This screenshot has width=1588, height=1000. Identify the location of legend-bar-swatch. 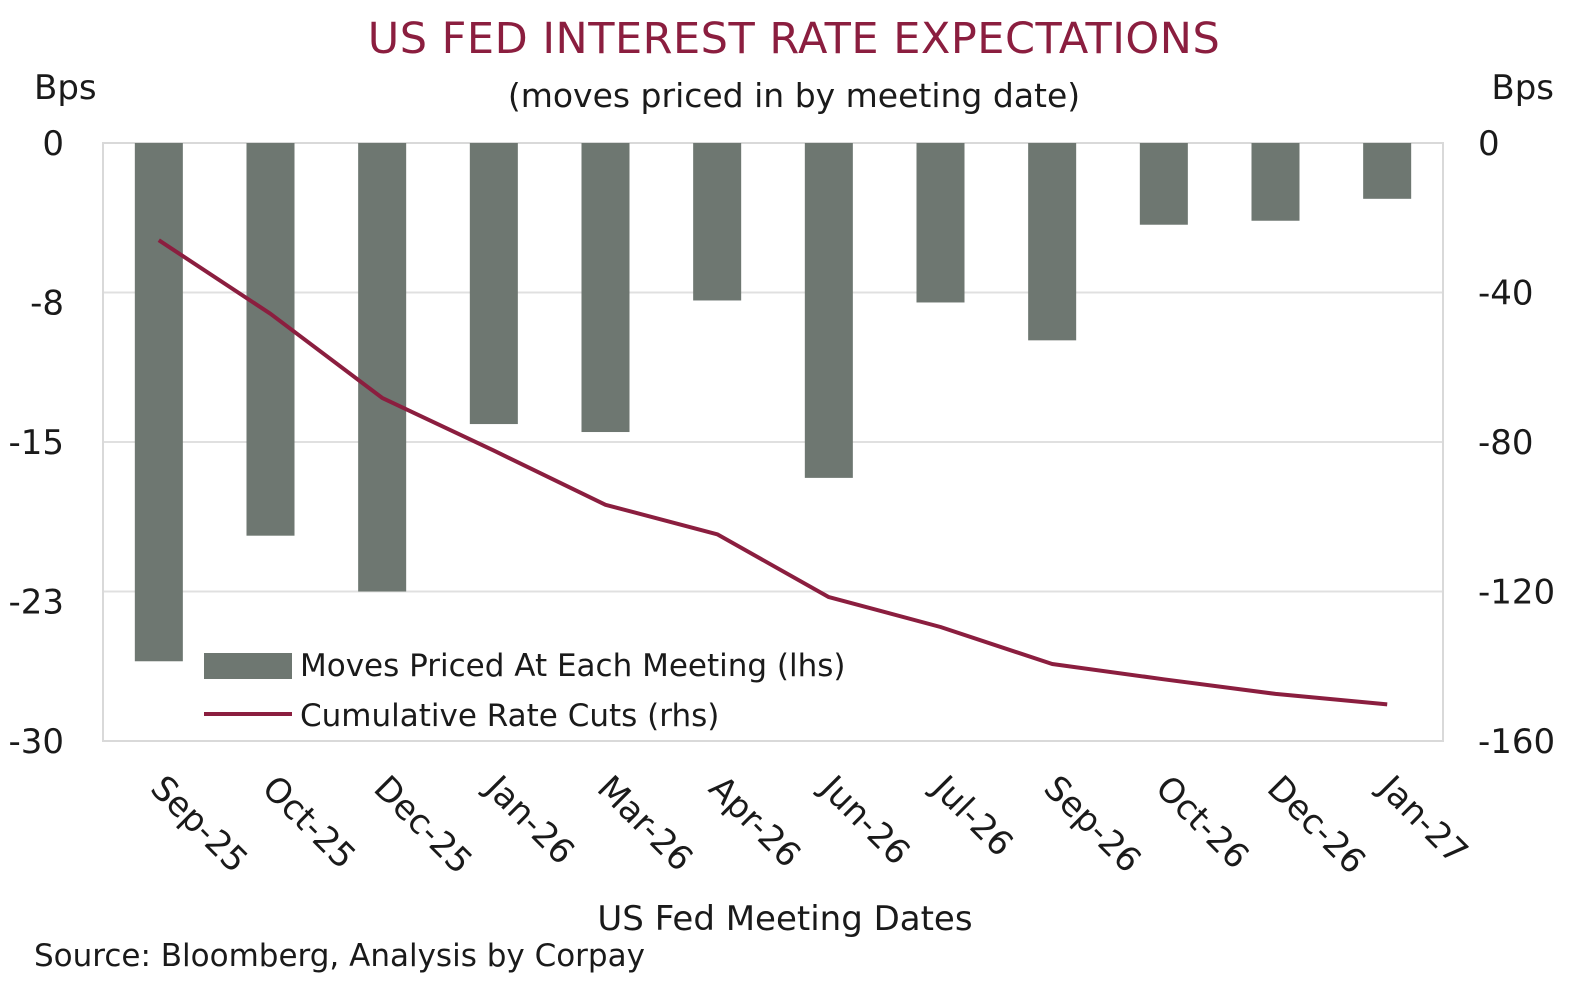
(248, 666).